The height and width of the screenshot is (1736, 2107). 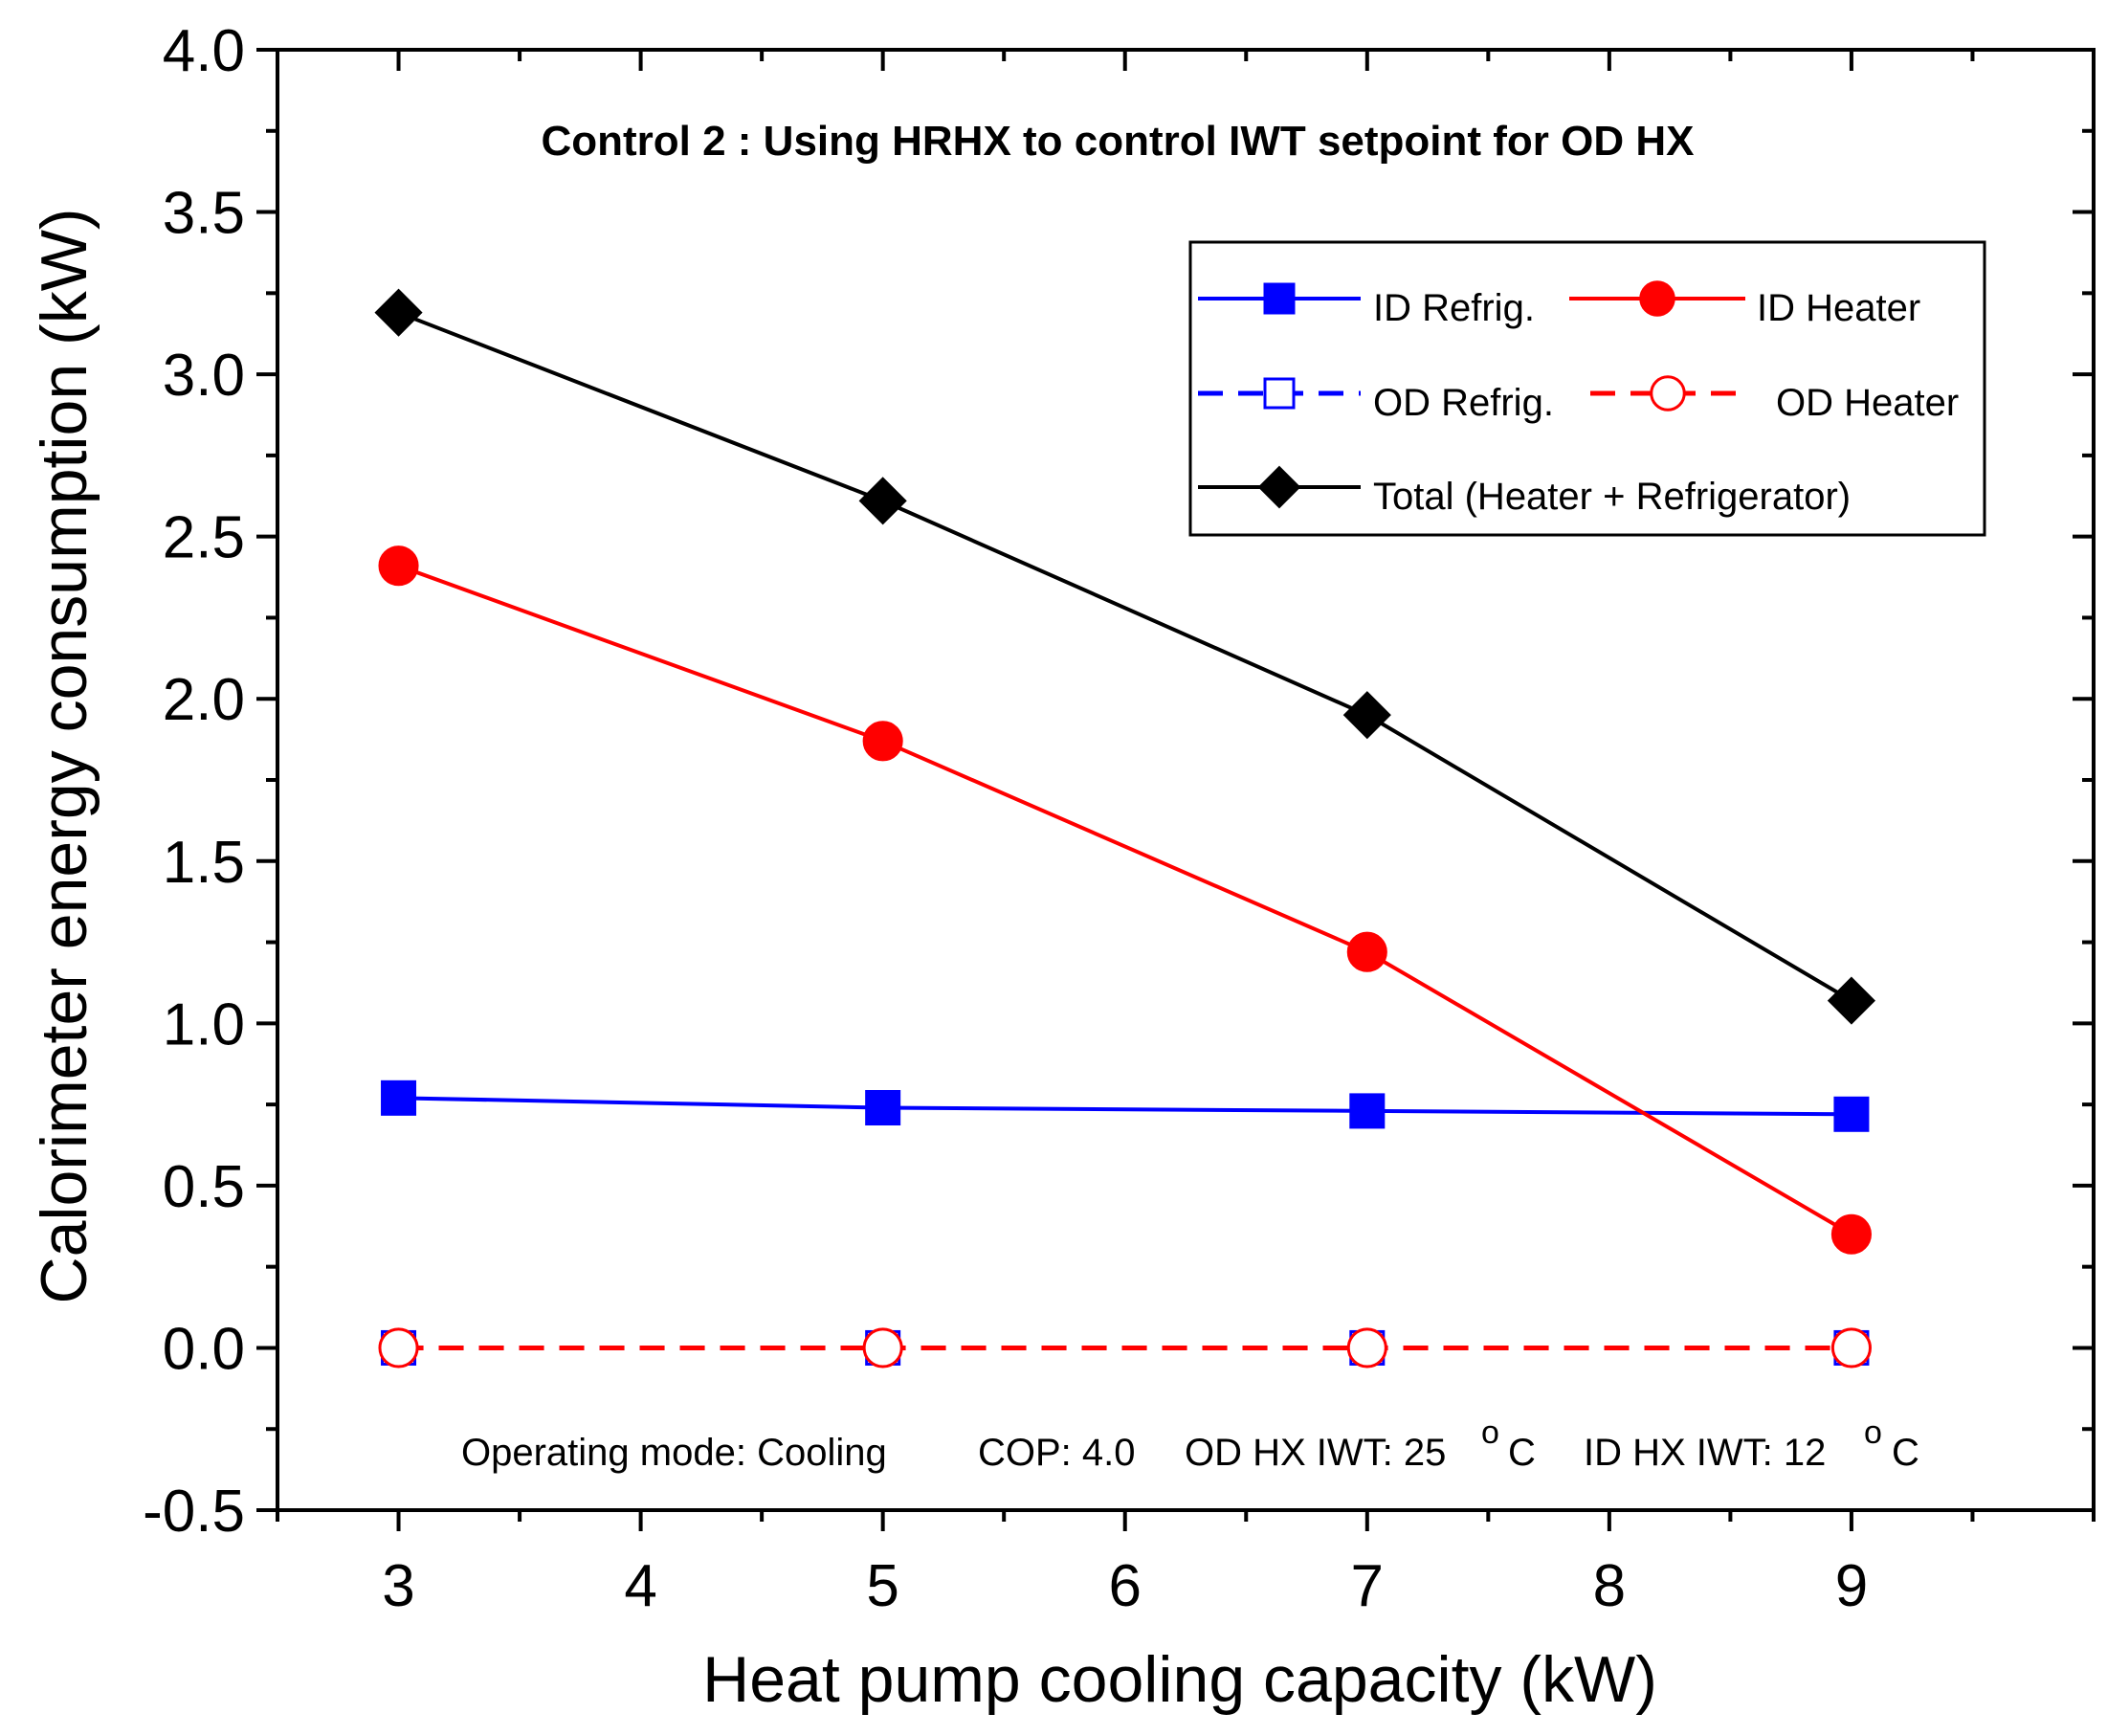 What do you see at coordinates (1612, 497) in the screenshot?
I see `legend-label: Total (Heater + Refrigerator)` at bounding box center [1612, 497].